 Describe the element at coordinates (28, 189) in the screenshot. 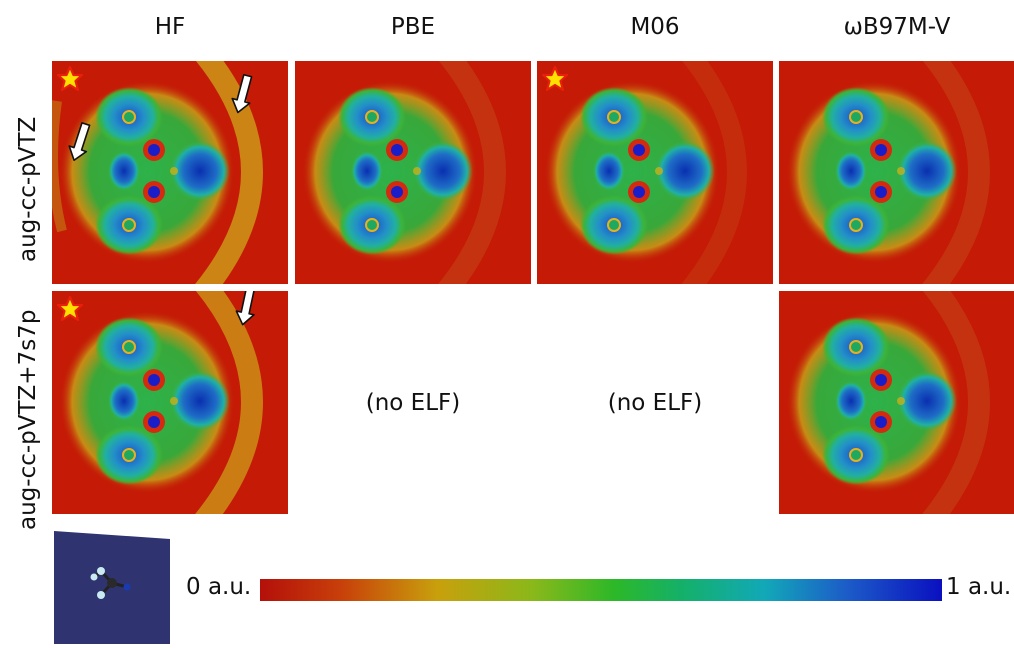

I see `row-label-aug-cc-pvtz: aug-cc-pVTZ` at that location.